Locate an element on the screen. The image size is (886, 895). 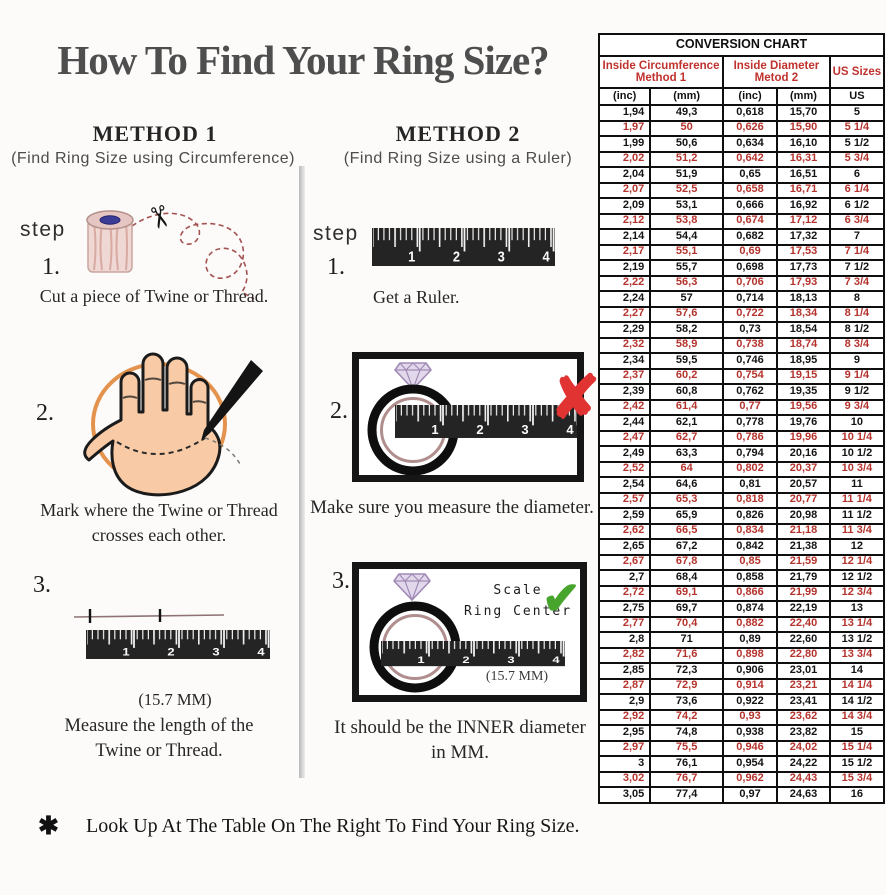
table-cell: 5 1/4 is located at coordinates (857, 128).